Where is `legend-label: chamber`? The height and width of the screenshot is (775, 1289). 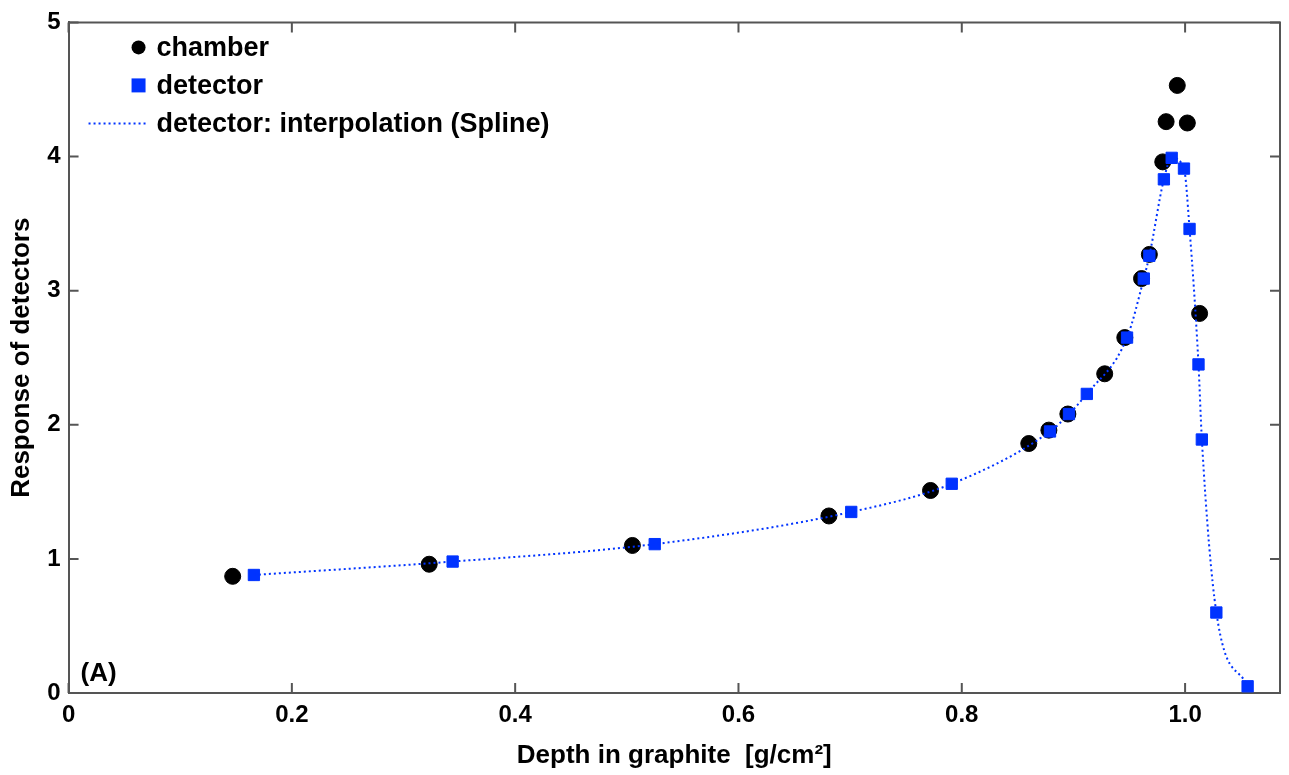 legend-label: chamber is located at coordinates (213, 47).